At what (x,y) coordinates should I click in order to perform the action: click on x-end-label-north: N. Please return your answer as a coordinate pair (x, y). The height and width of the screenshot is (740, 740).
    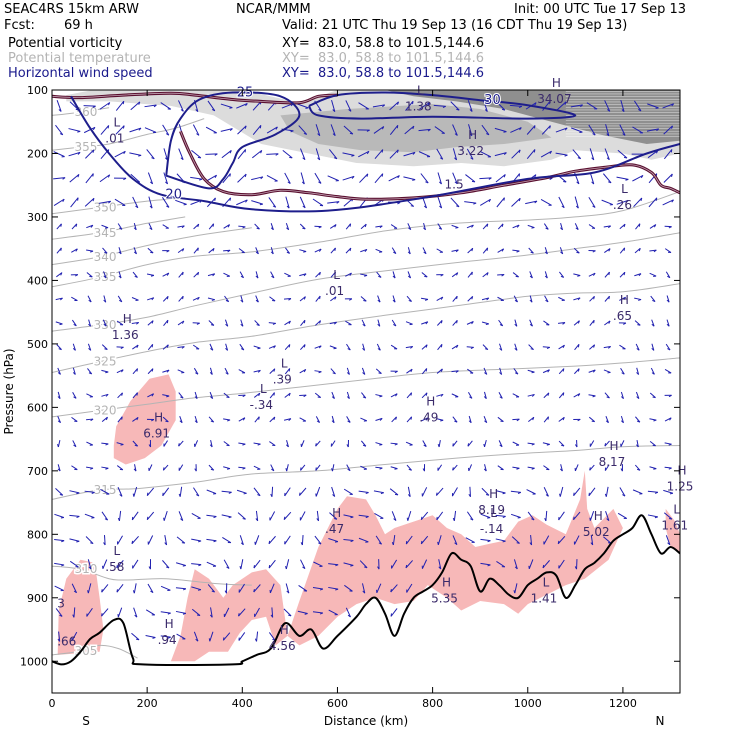
    Looking at the image, I should click on (660, 721).